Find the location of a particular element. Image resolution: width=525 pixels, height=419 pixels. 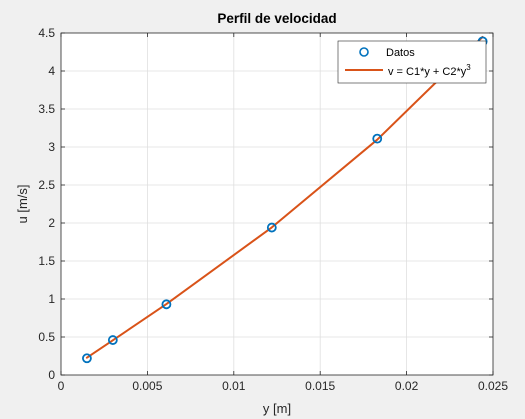

y-tick-label: 0 is located at coordinates (51, 375).